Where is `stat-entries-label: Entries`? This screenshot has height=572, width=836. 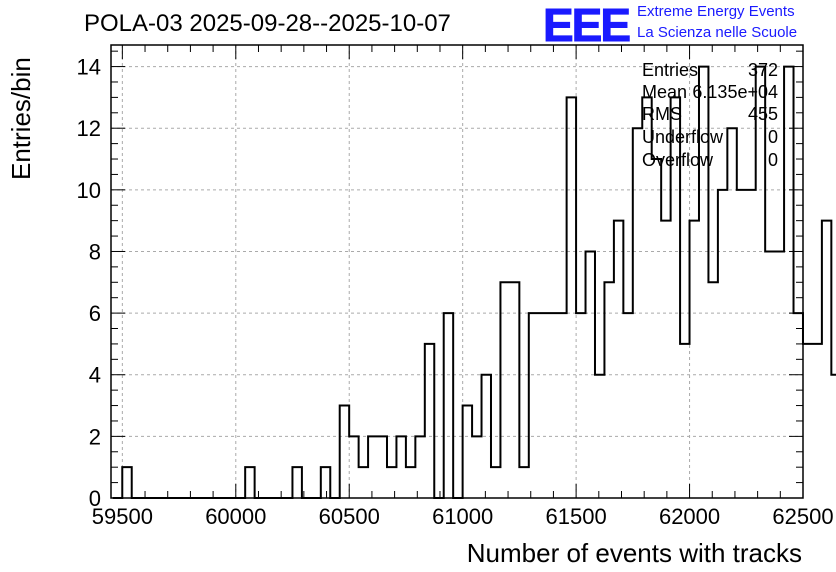 stat-entries-label: Entries is located at coordinates (670, 70).